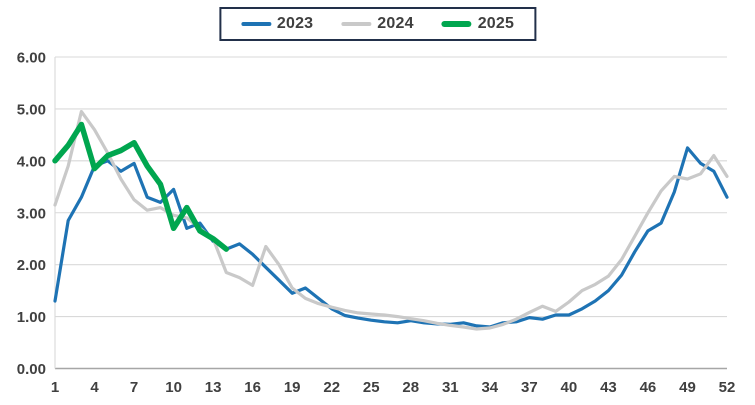 This screenshot has height=405, width=755. What do you see at coordinates (31, 161) in the screenshot?
I see `y-tick-label: 4.00` at bounding box center [31, 161].